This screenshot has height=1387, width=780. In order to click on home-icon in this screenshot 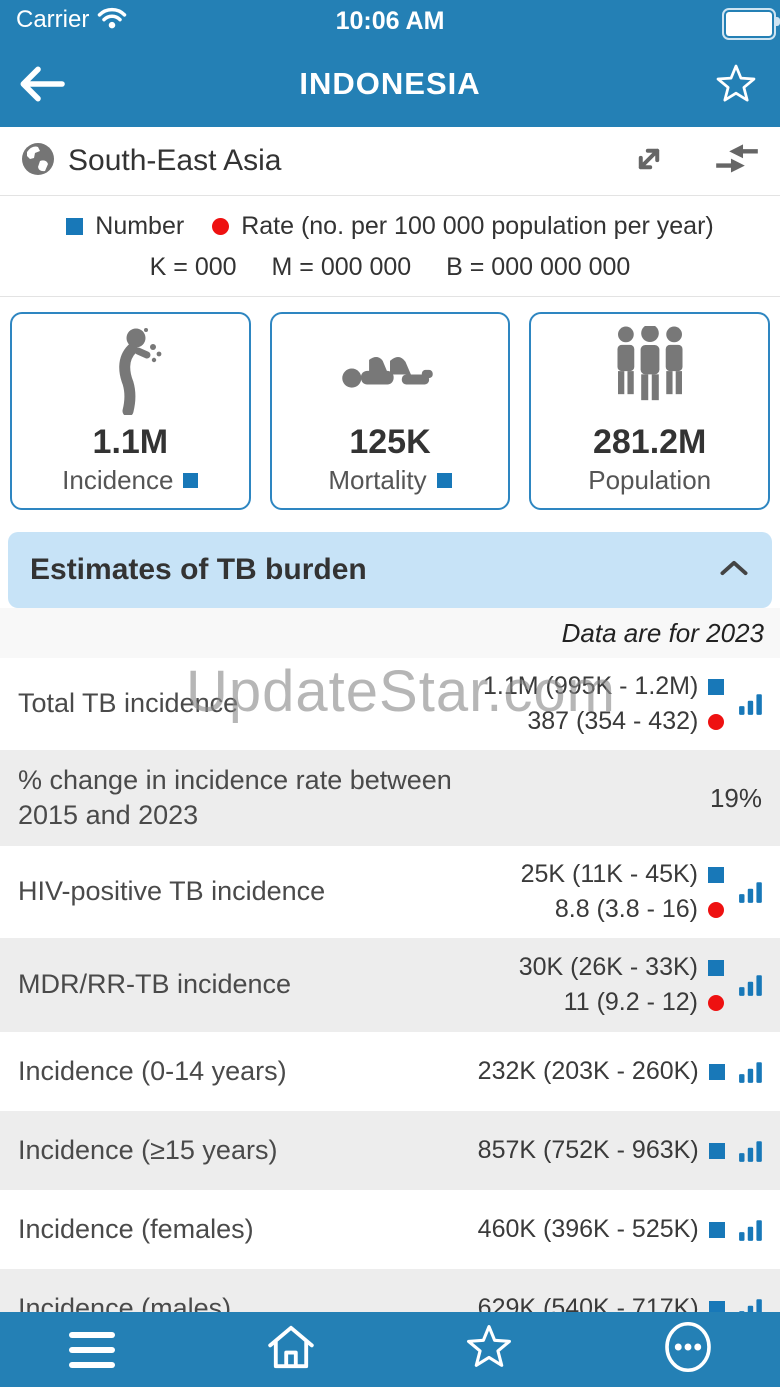, I will do `click(291, 1349)`.